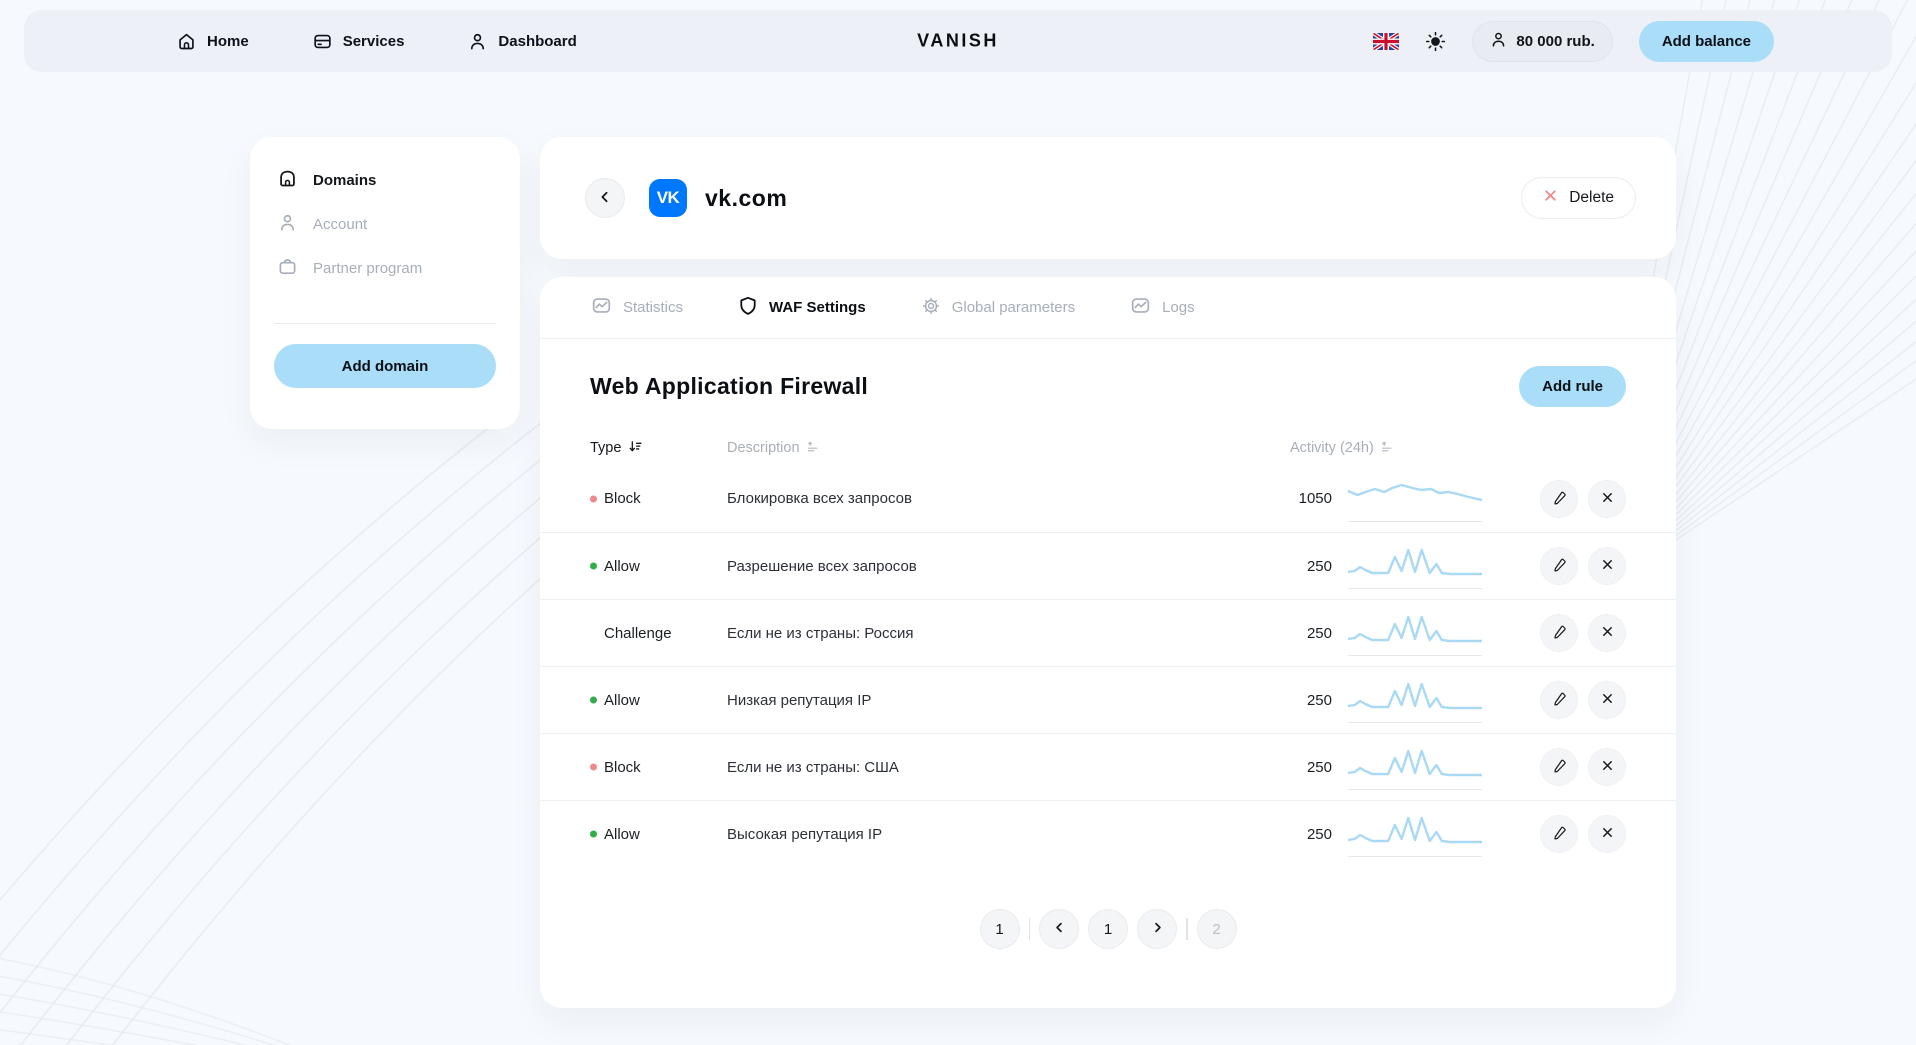 The height and width of the screenshot is (1045, 1916). What do you see at coordinates (1572, 386) in the screenshot?
I see `add-rule-button: Add rule` at bounding box center [1572, 386].